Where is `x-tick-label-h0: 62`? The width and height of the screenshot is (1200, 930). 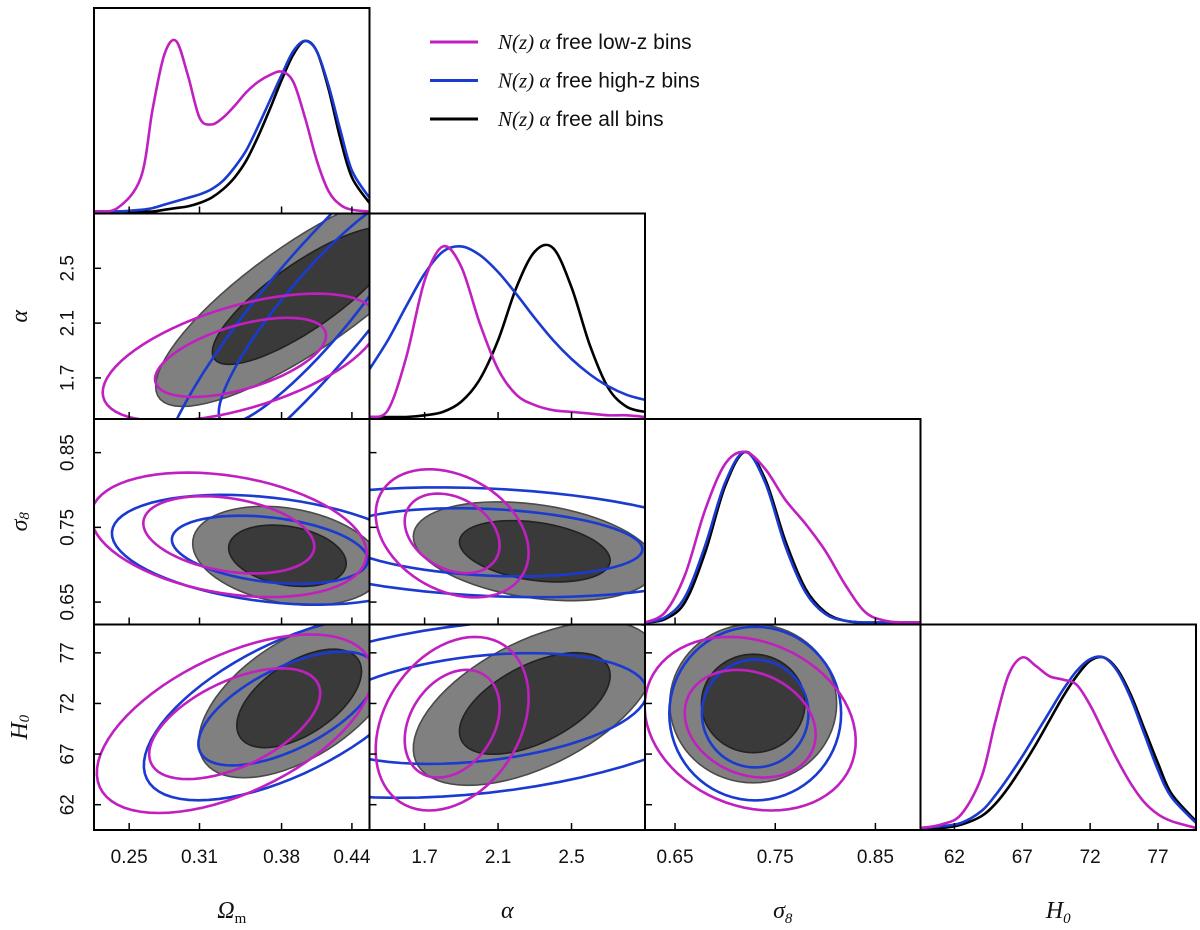
x-tick-label-h0: 62 is located at coordinates (954, 857).